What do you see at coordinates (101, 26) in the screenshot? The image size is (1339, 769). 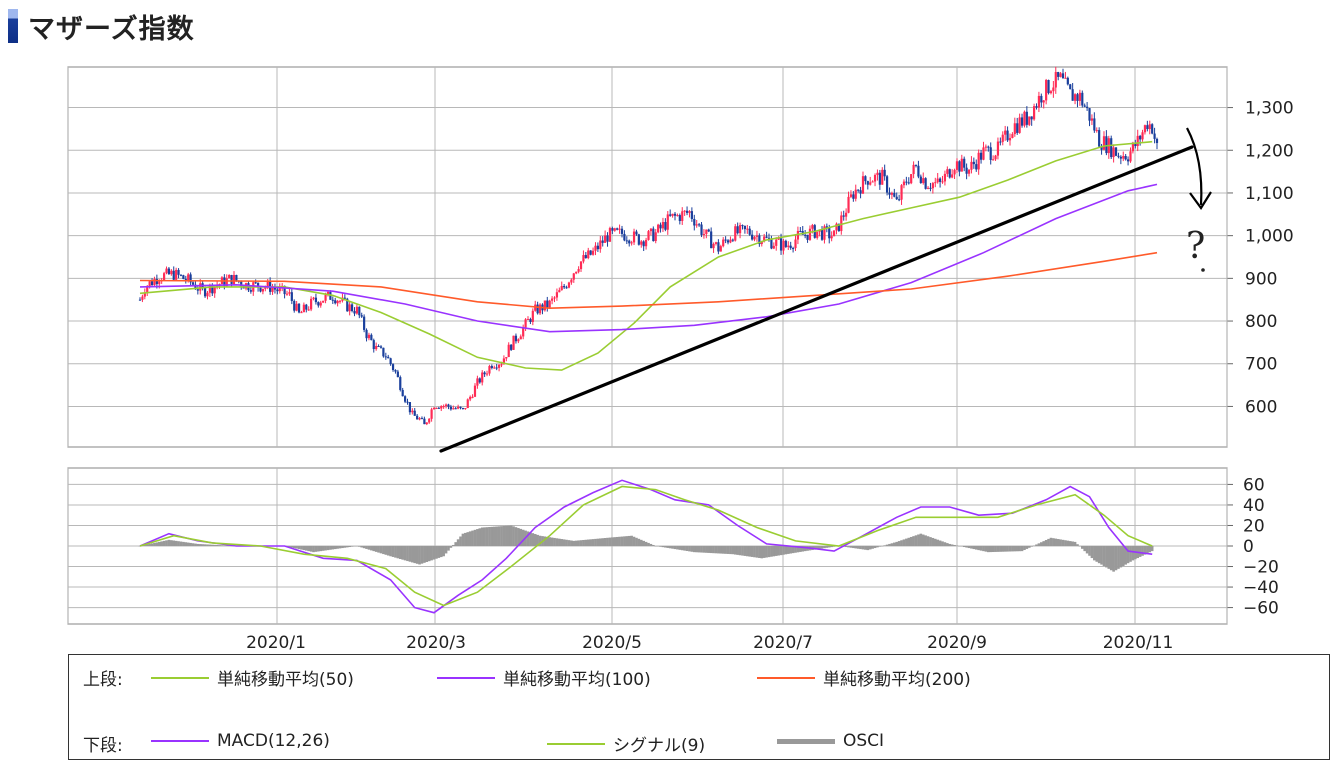 I see `title-bar: マザーズ指数` at bounding box center [101, 26].